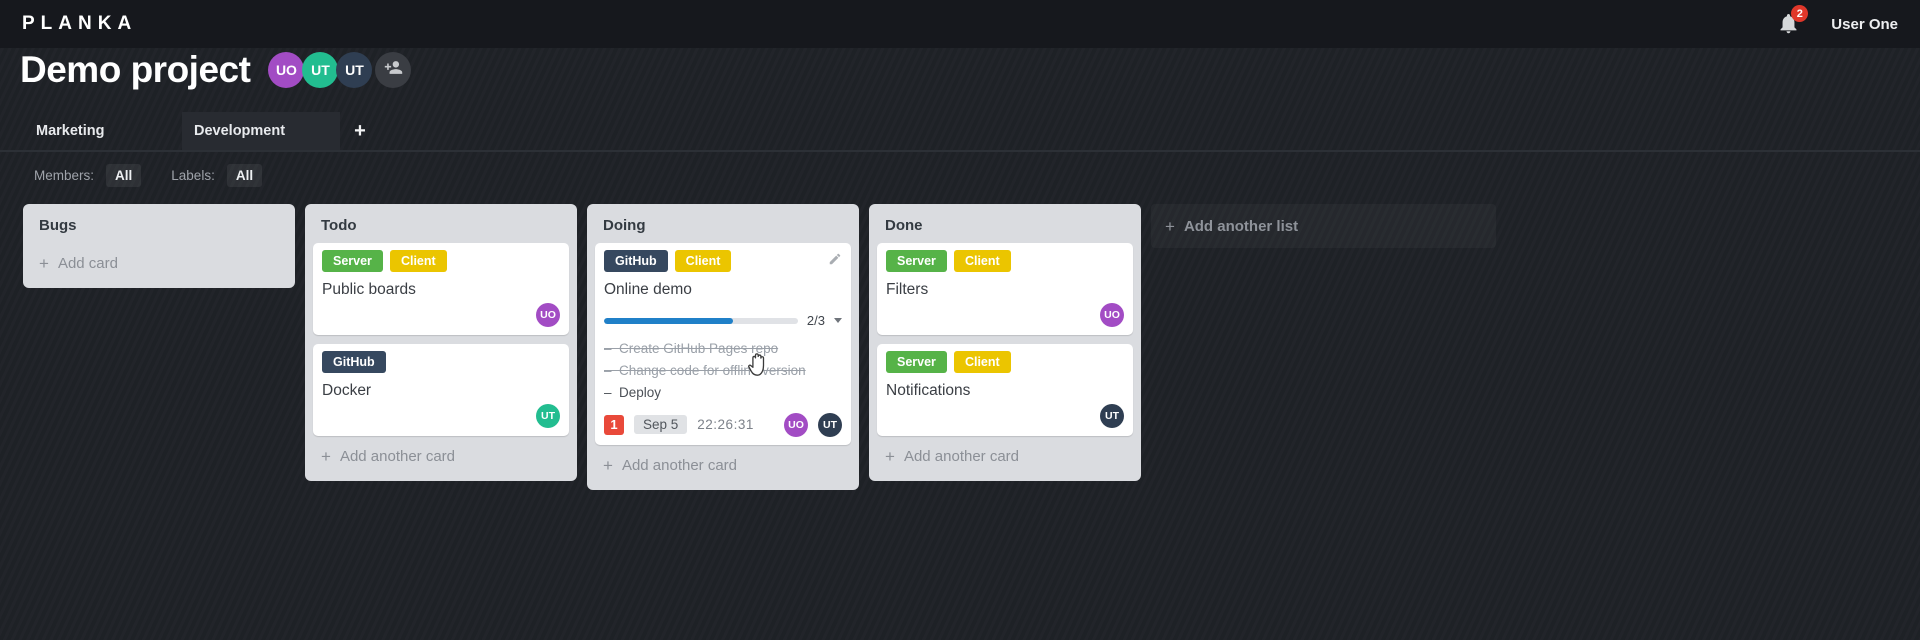  What do you see at coordinates (148, 175) in the screenshot?
I see `filter-bar: Members: All Labels: All` at bounding box center [148, 175].